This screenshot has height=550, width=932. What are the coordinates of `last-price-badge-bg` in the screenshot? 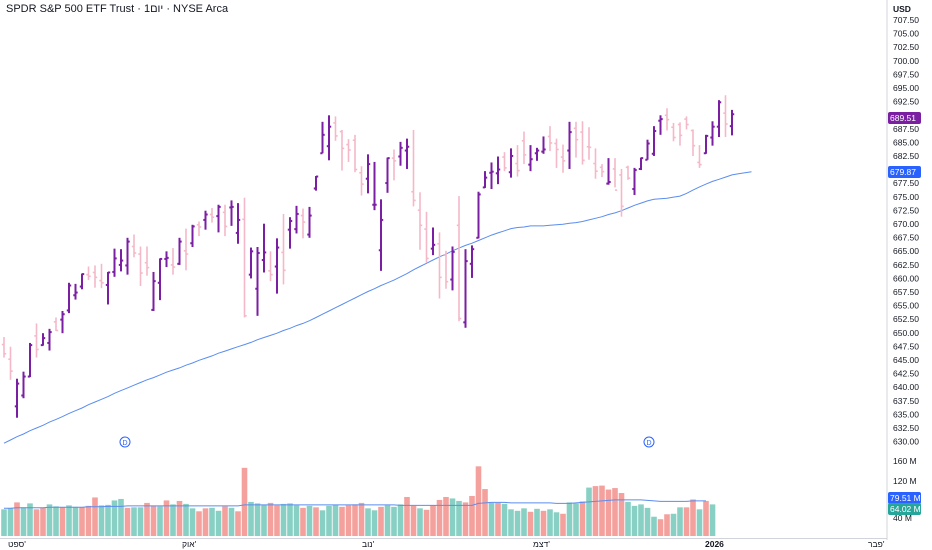 It's located at (904, 118).